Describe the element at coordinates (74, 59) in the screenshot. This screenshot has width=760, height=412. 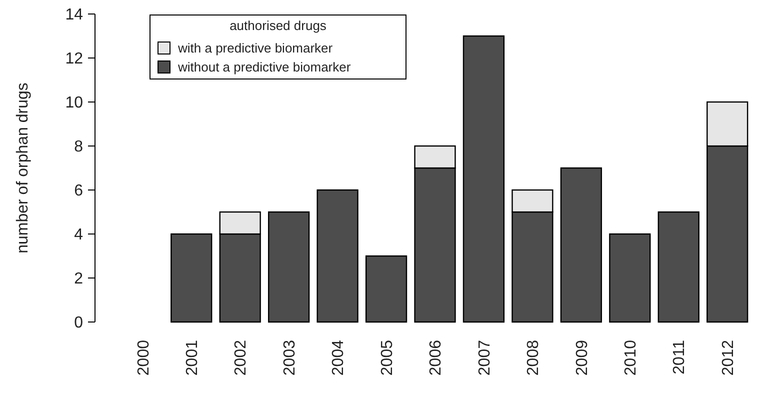
I see `y-tick-label: 12` at that location.